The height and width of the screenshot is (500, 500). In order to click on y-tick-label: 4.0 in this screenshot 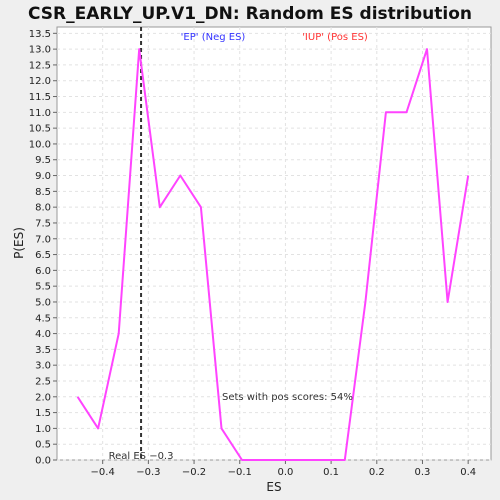, I will do `click(43, 334)`.